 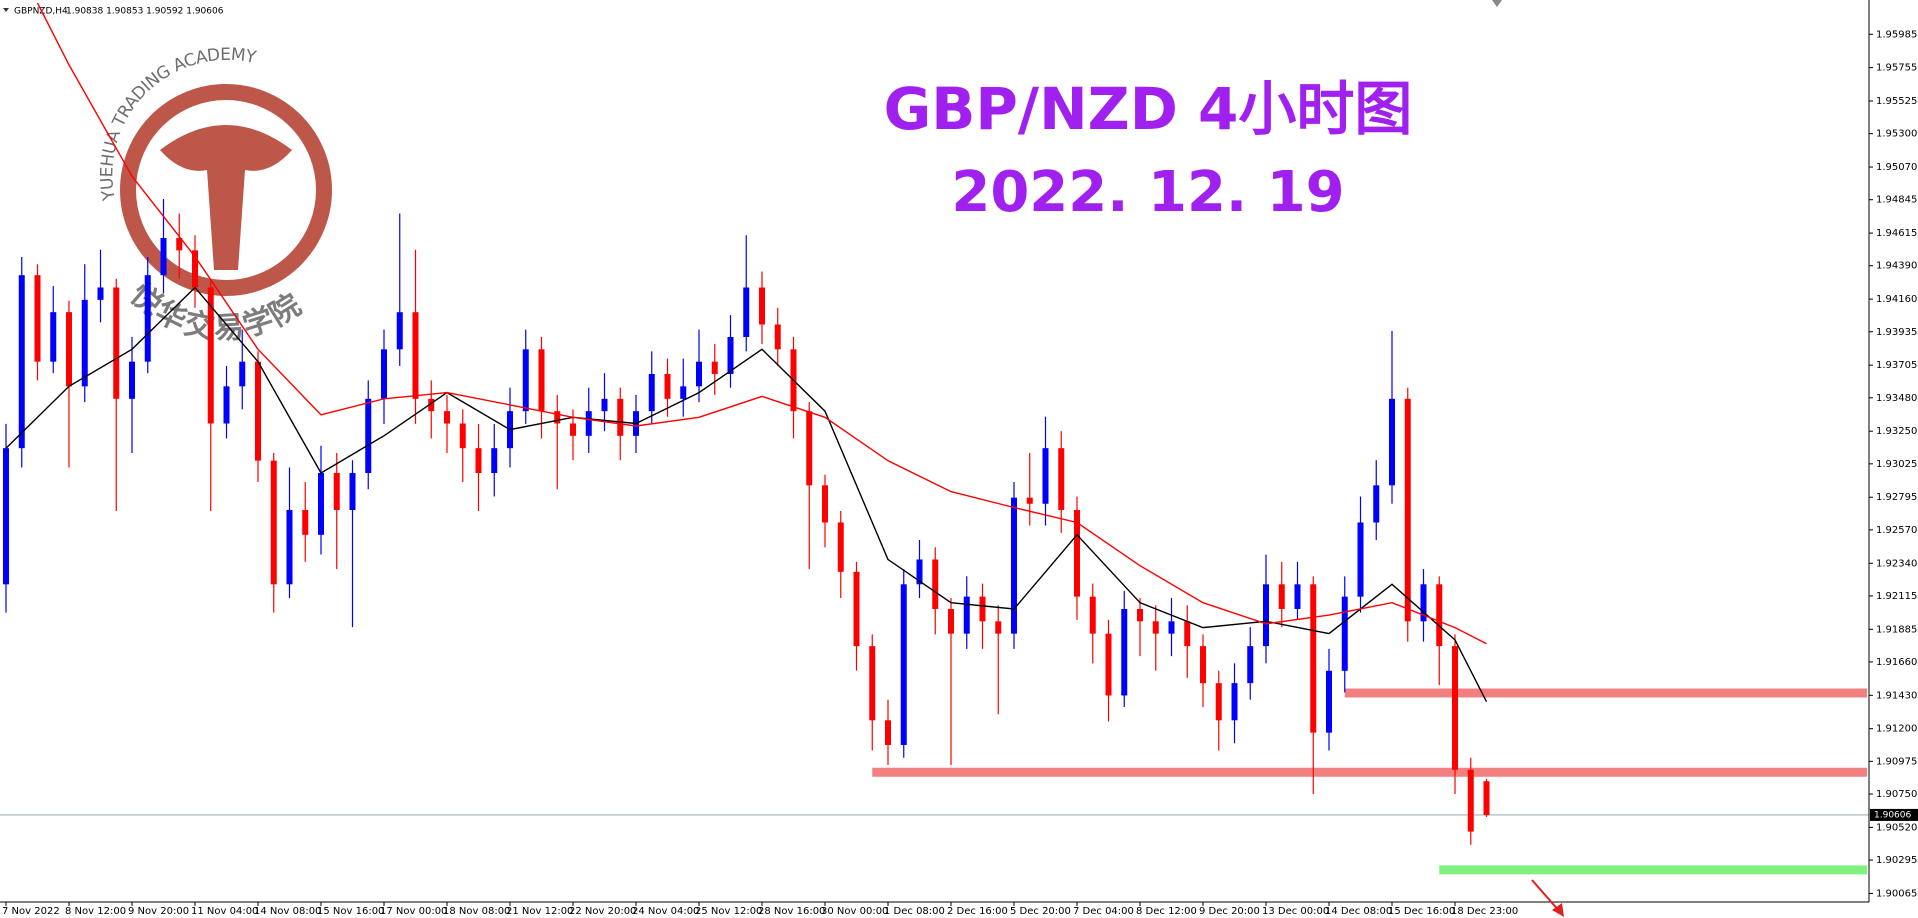 What do you see at coordinates (1896, 299) in the screenshot?
I see `y-tick-label: 1.94160` at bounding box center [1896, 299].